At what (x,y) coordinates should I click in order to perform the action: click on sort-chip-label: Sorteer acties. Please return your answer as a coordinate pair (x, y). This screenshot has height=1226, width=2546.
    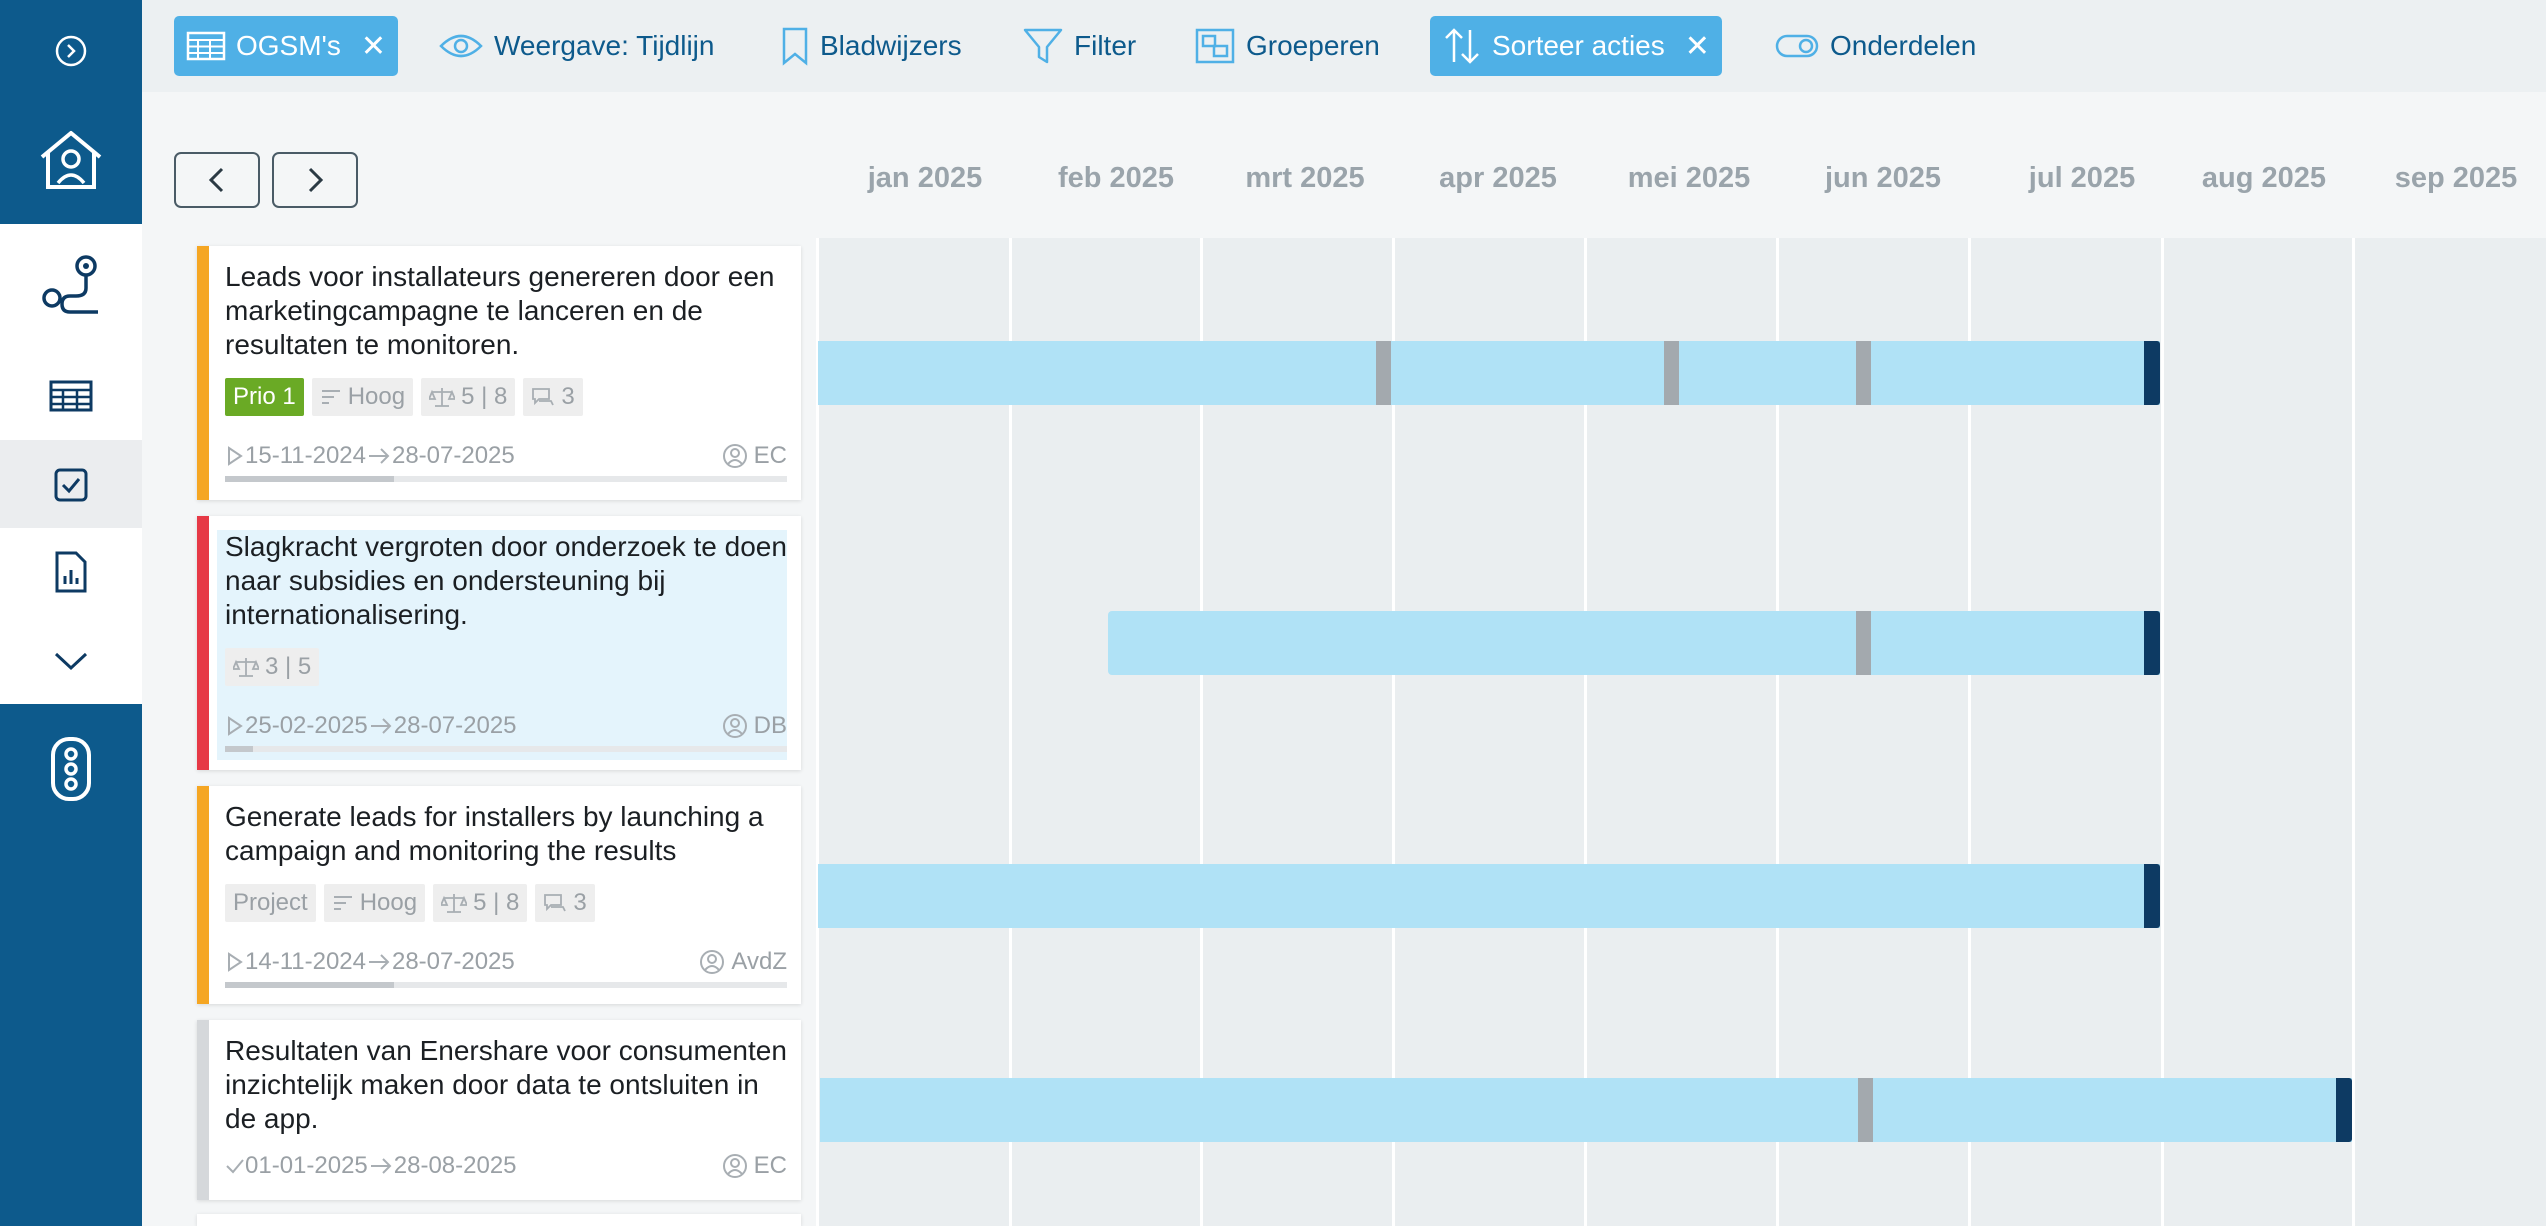
    Looking at the image, I should click on (1578, 45).